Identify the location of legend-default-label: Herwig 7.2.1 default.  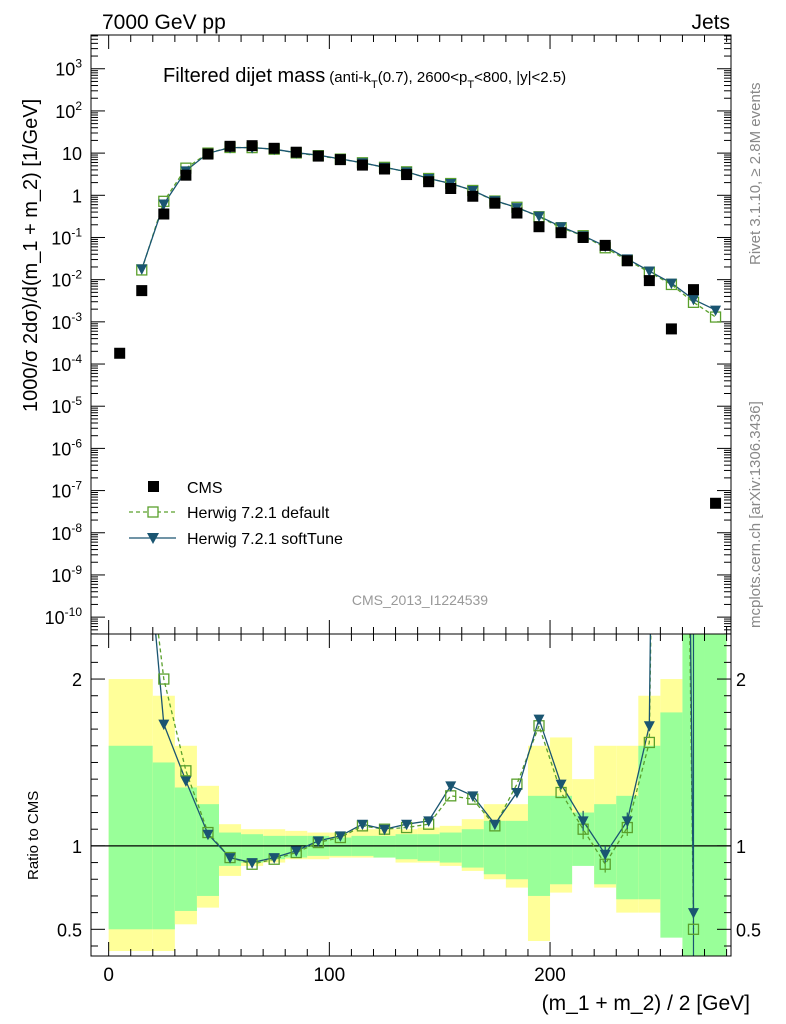
(258, 513).